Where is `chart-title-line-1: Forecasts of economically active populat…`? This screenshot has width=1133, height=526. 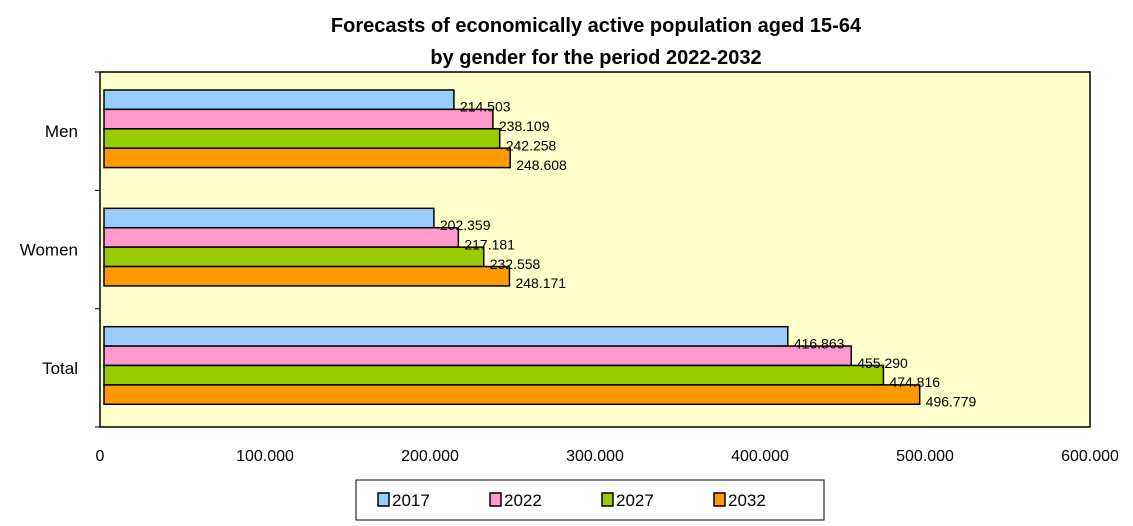
chart-title-line-1: Forecasts of economically active populat… is located at coordinates (596, 26).